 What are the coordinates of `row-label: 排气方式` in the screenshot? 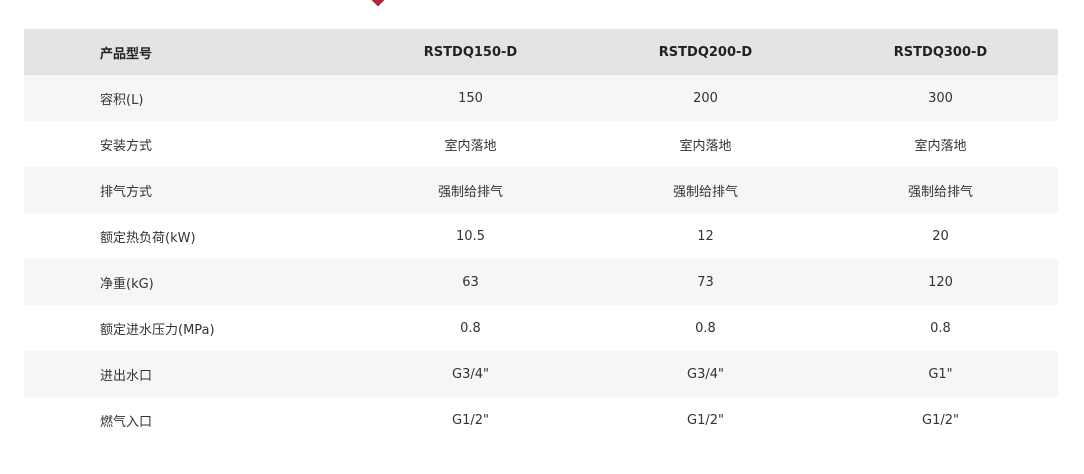 It's located at (188, 190).